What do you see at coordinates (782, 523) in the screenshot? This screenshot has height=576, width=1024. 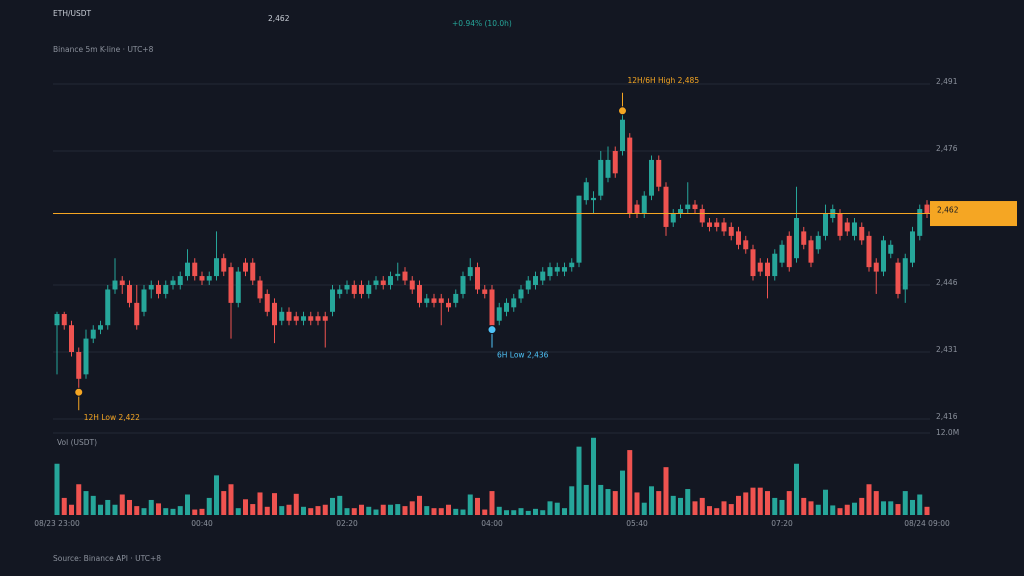 I see `x-tick-label: 07:20` at bounding box center [782, 523].